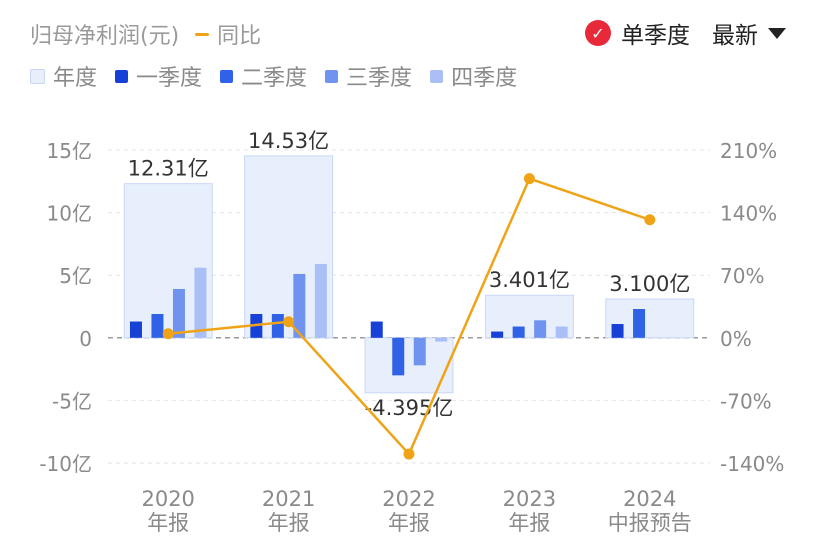 This screenshot has width=816, height=554. I want to click on y-right-tick-label: 70%, so click(742, 276).